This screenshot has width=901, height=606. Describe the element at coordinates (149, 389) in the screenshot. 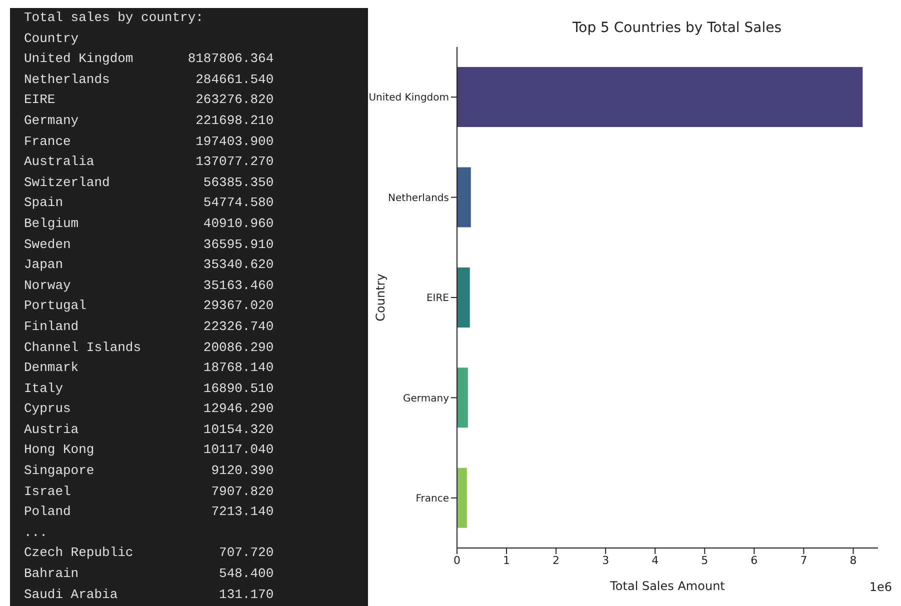

I see `text: Italy 16890.510` at that location.